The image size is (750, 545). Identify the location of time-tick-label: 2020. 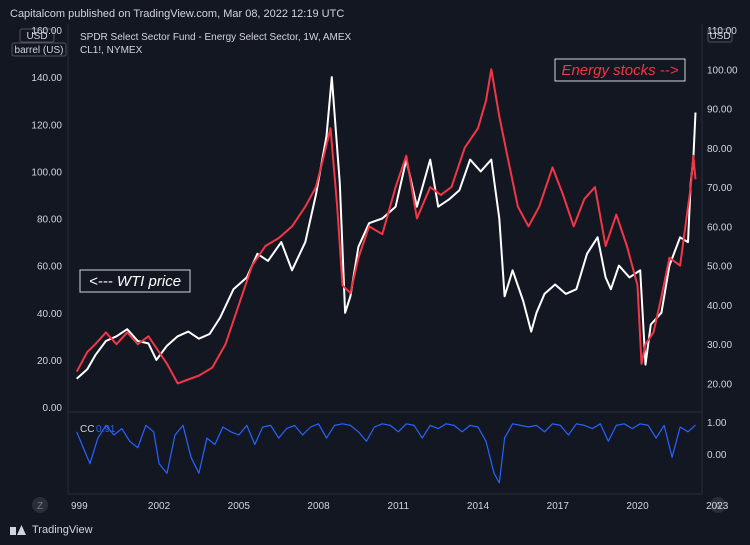
(637, 506).